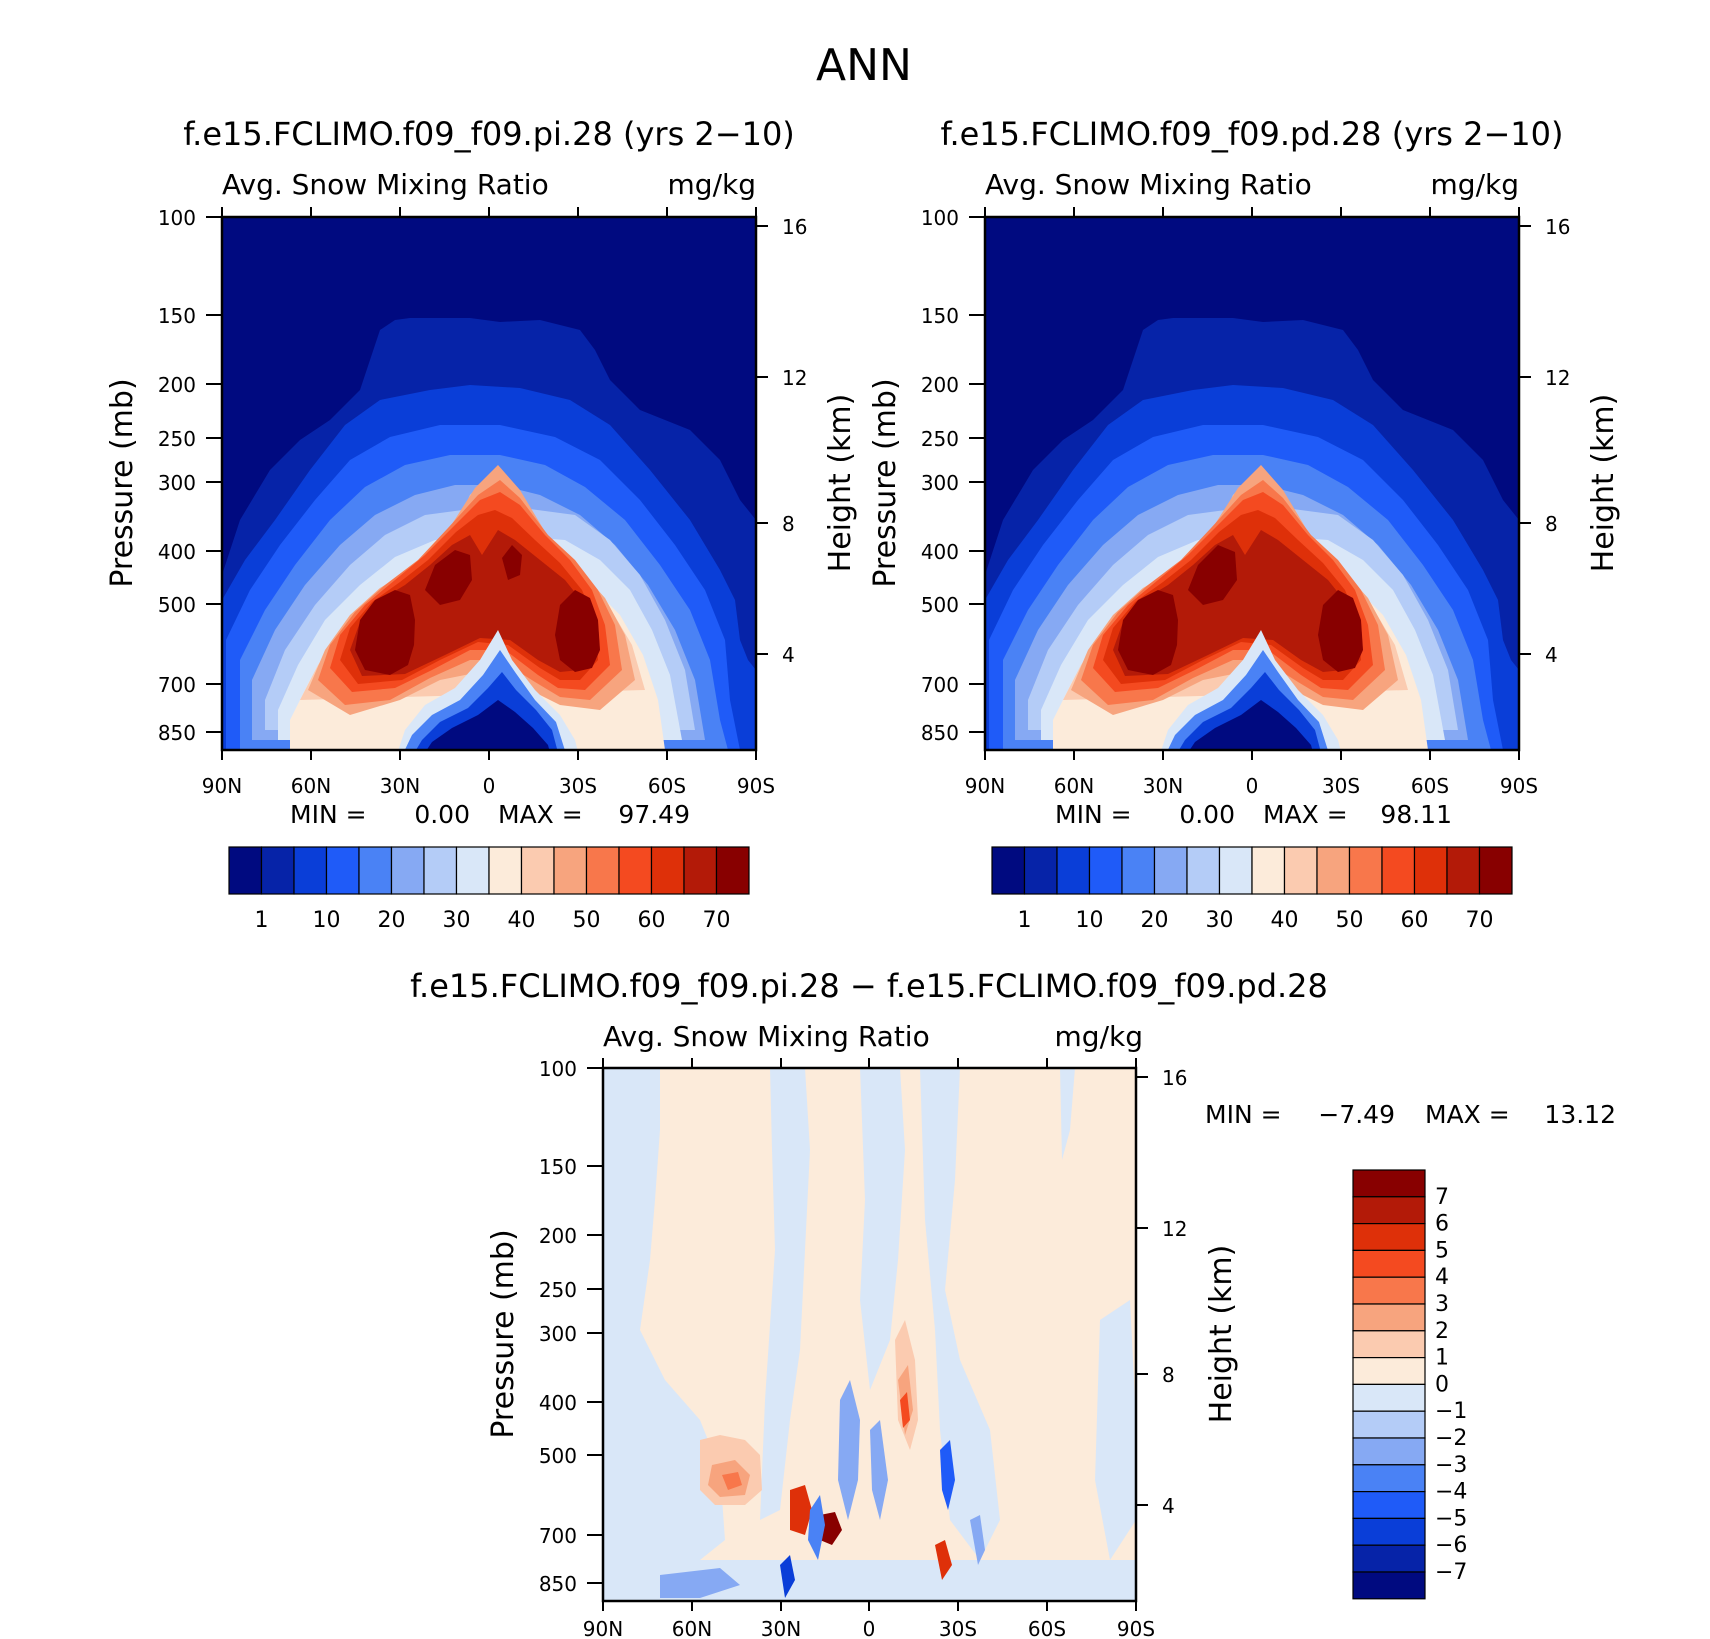 The width and height of the screenshot is (1710, 1639). I want to click on y-tick-label: 400, so click(940, 552).